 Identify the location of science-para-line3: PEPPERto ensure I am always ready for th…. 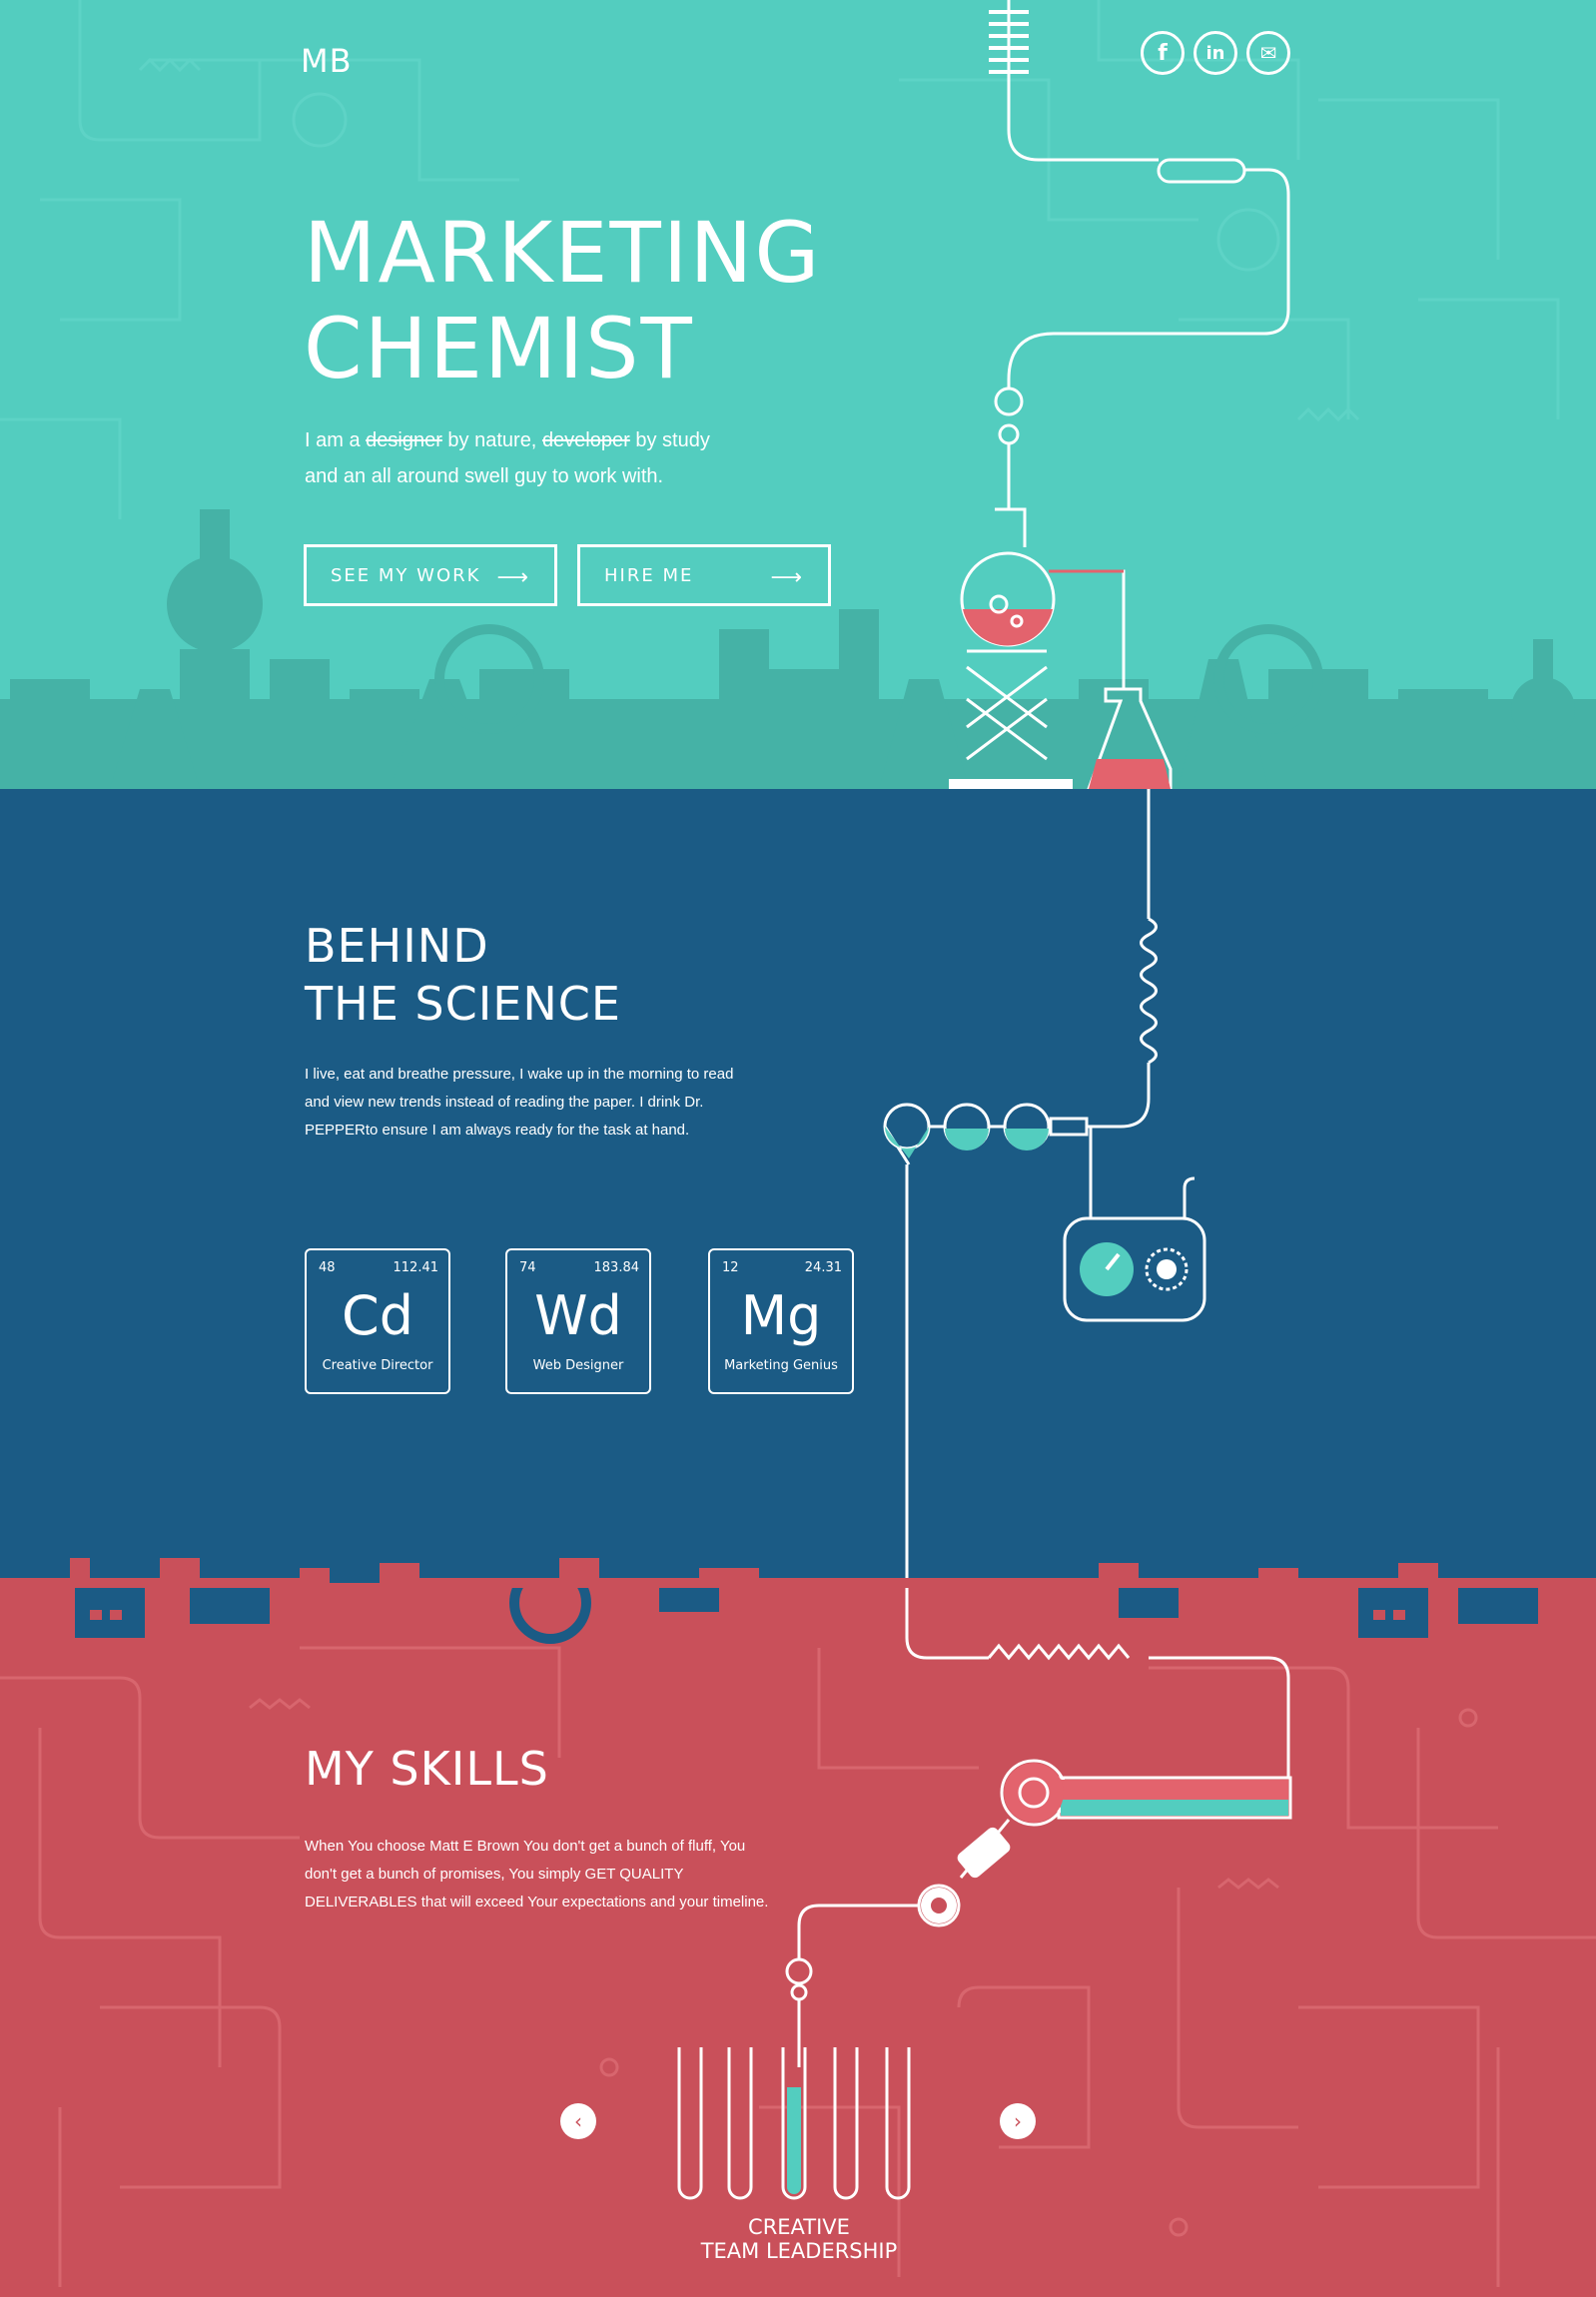
(497, 1130).